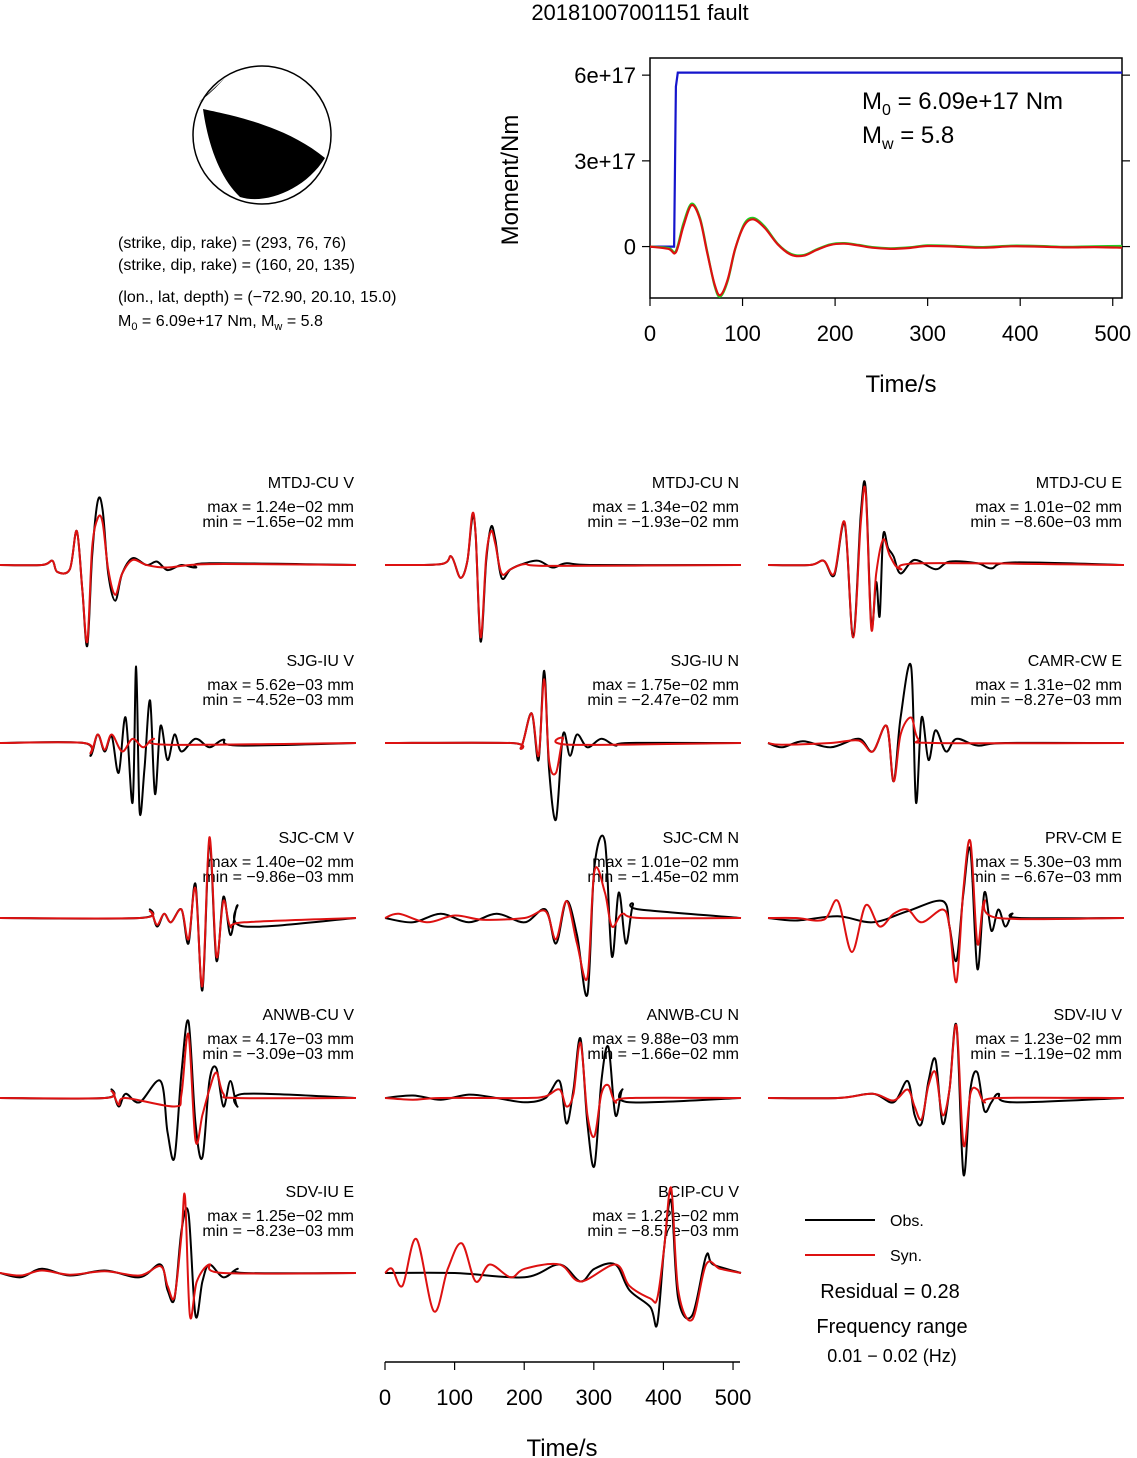  Describe the element at coordinates (864, 1239) in the screenshot. I see `legend: Obs. Syn.` at that location.